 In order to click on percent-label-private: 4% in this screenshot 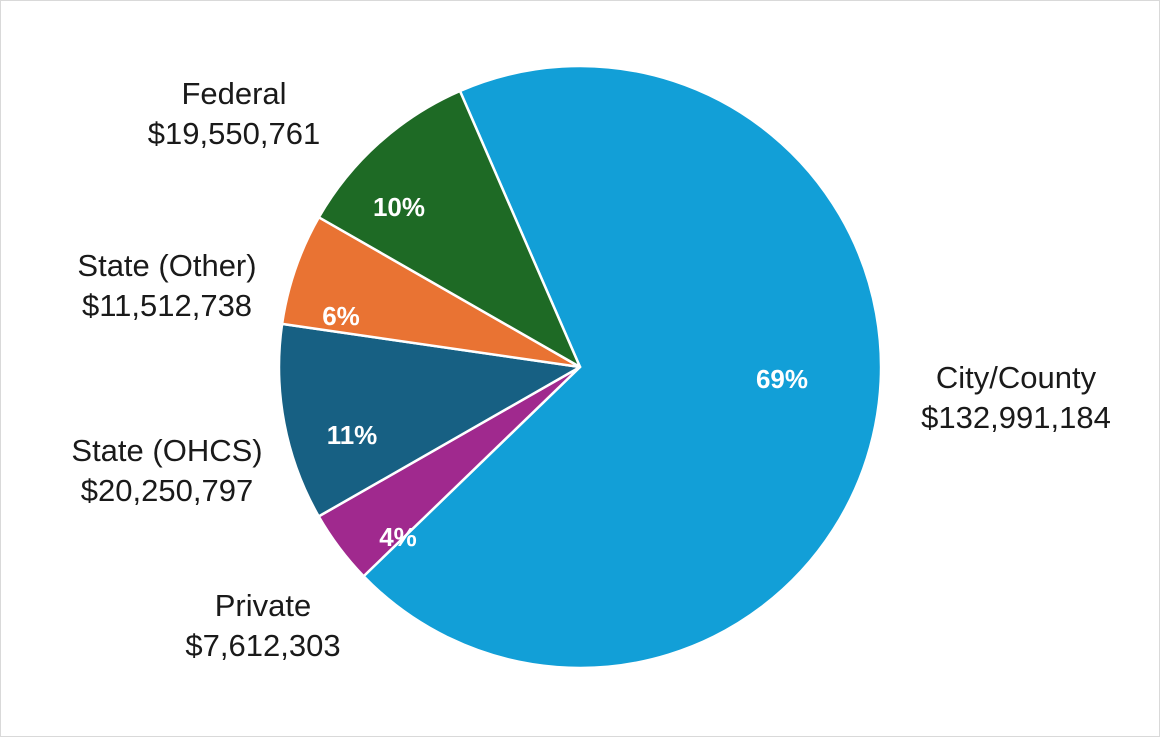, I will do `click(398, 537)`.